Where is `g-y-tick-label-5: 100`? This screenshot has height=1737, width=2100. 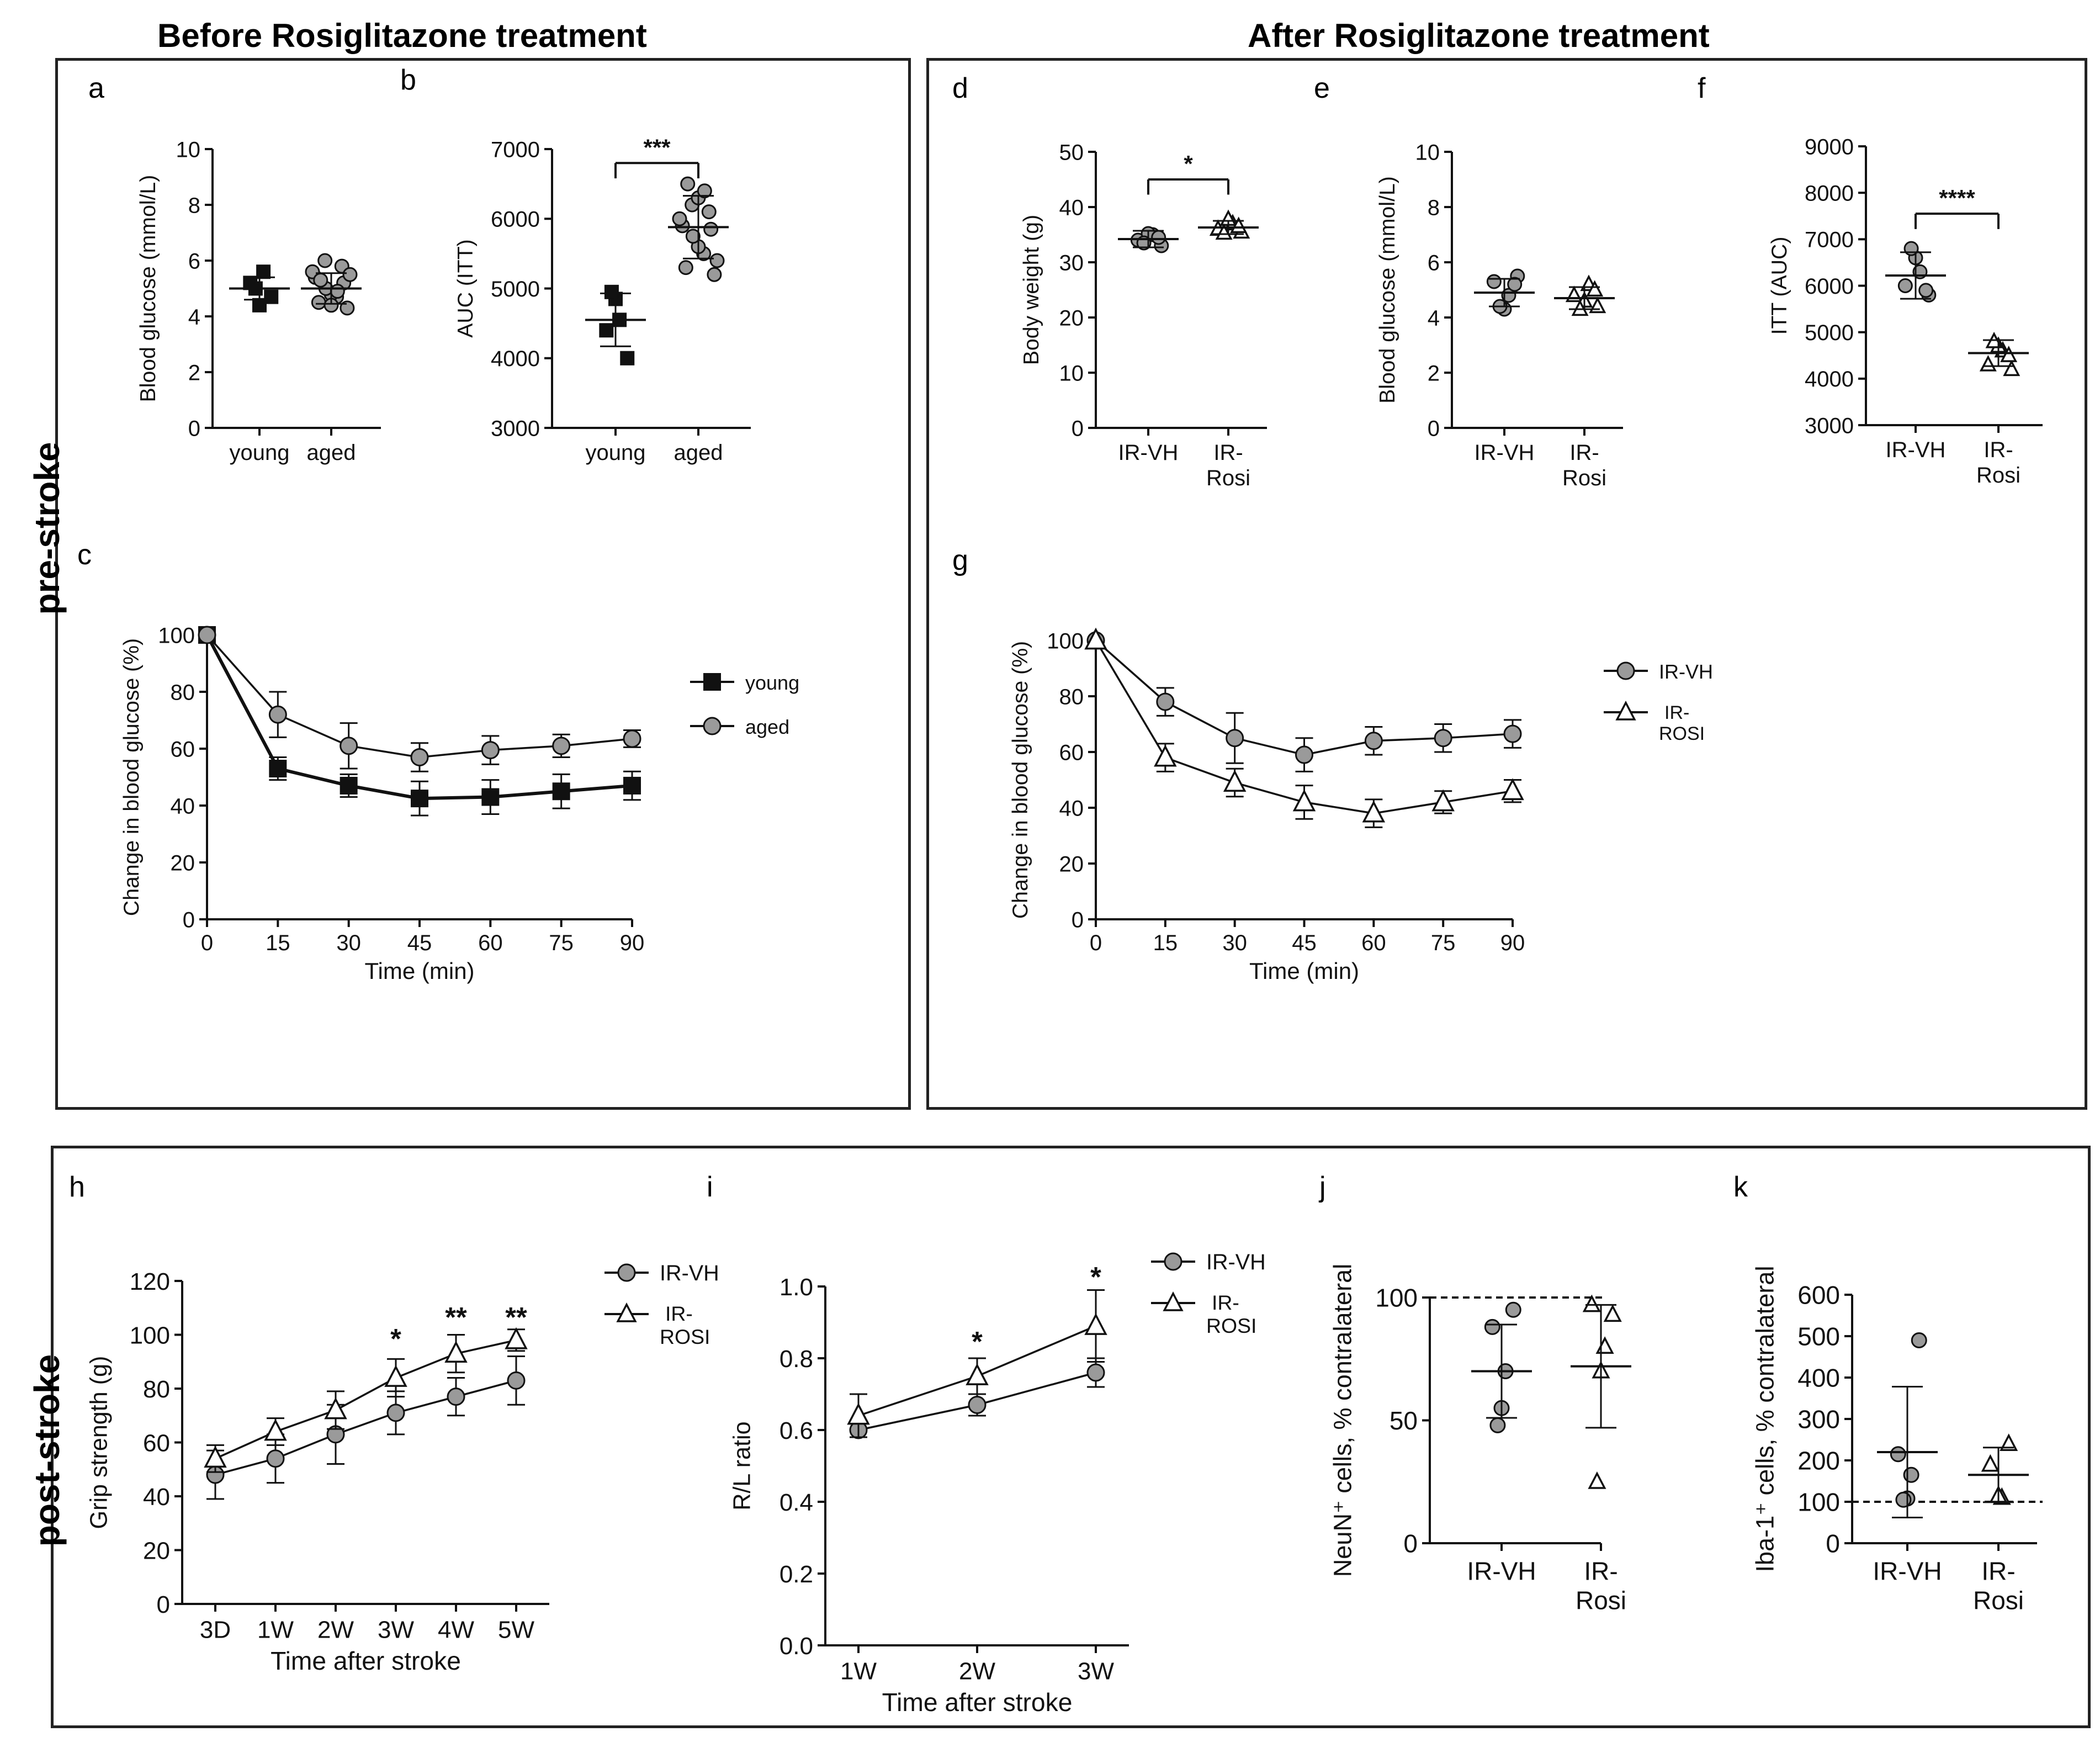 g-y-tick-label-5: 100 is located at coordinates (1065, 641).